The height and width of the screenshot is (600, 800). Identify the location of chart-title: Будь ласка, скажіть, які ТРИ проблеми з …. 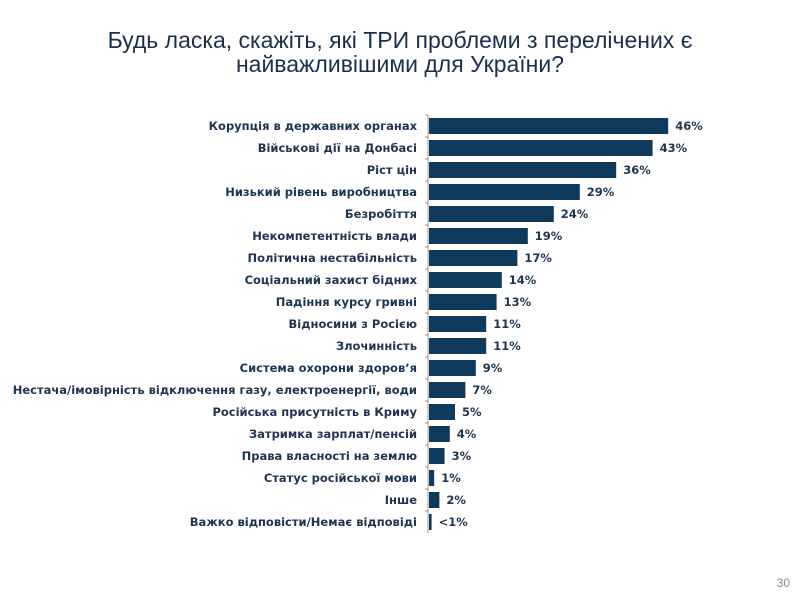
(400, 52).